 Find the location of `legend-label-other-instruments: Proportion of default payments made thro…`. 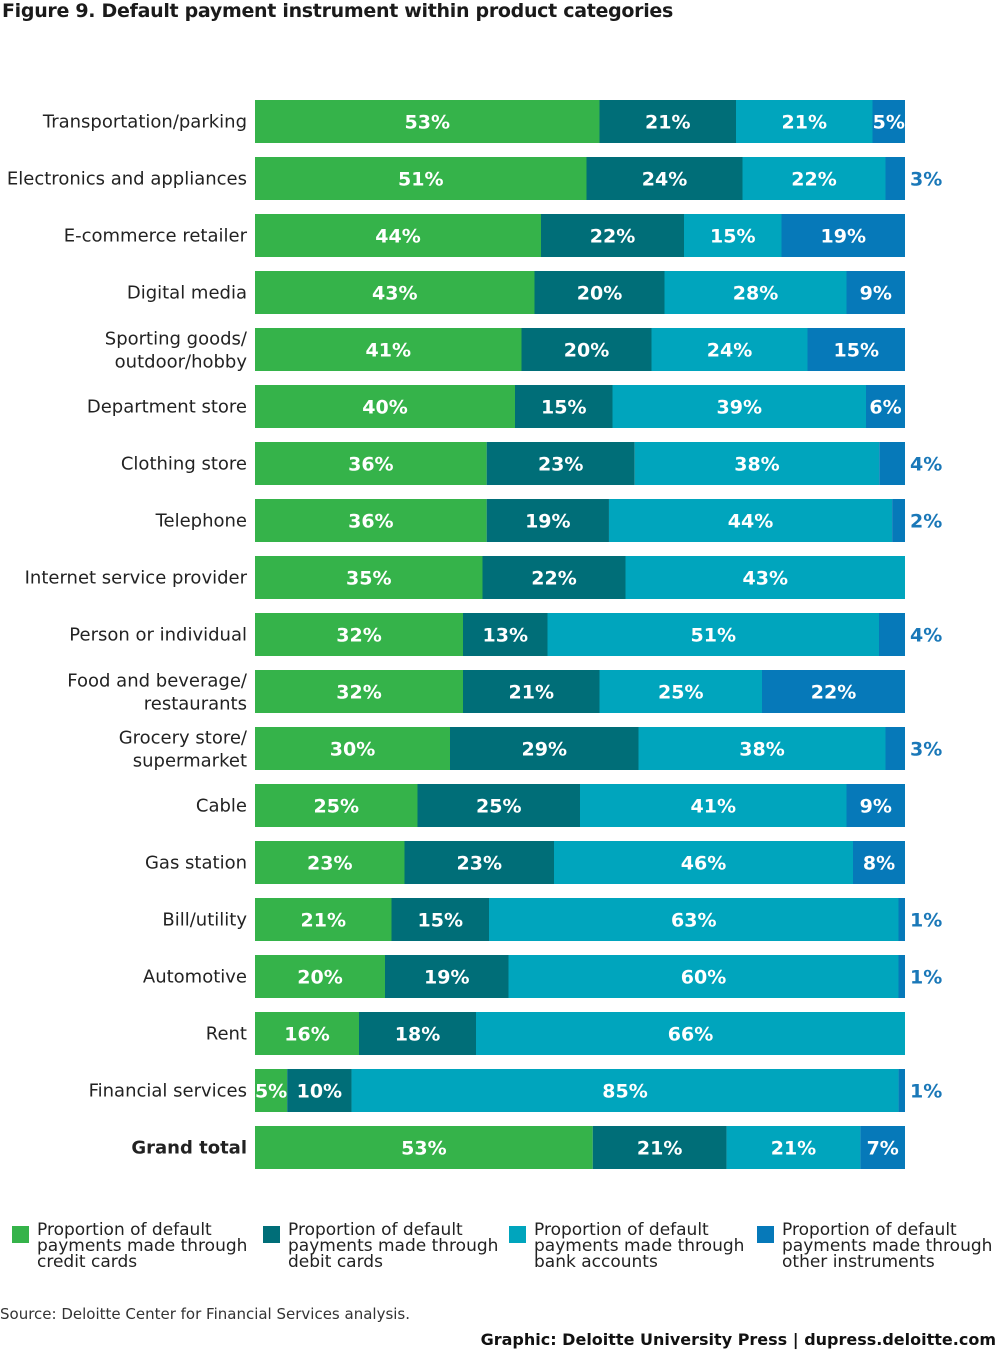

legend-label-other-instruments: Proportion of default payments made thro… is located at coordinates (887, 1246).